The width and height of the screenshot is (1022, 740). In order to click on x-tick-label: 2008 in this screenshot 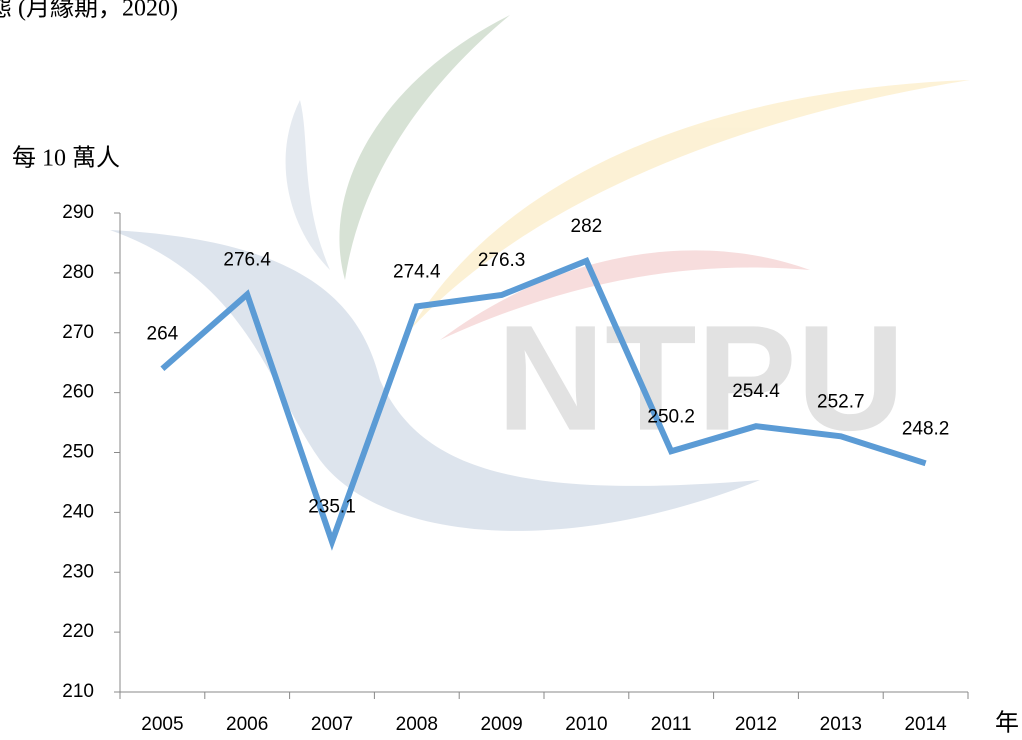, I will do `click(417, 724)`.